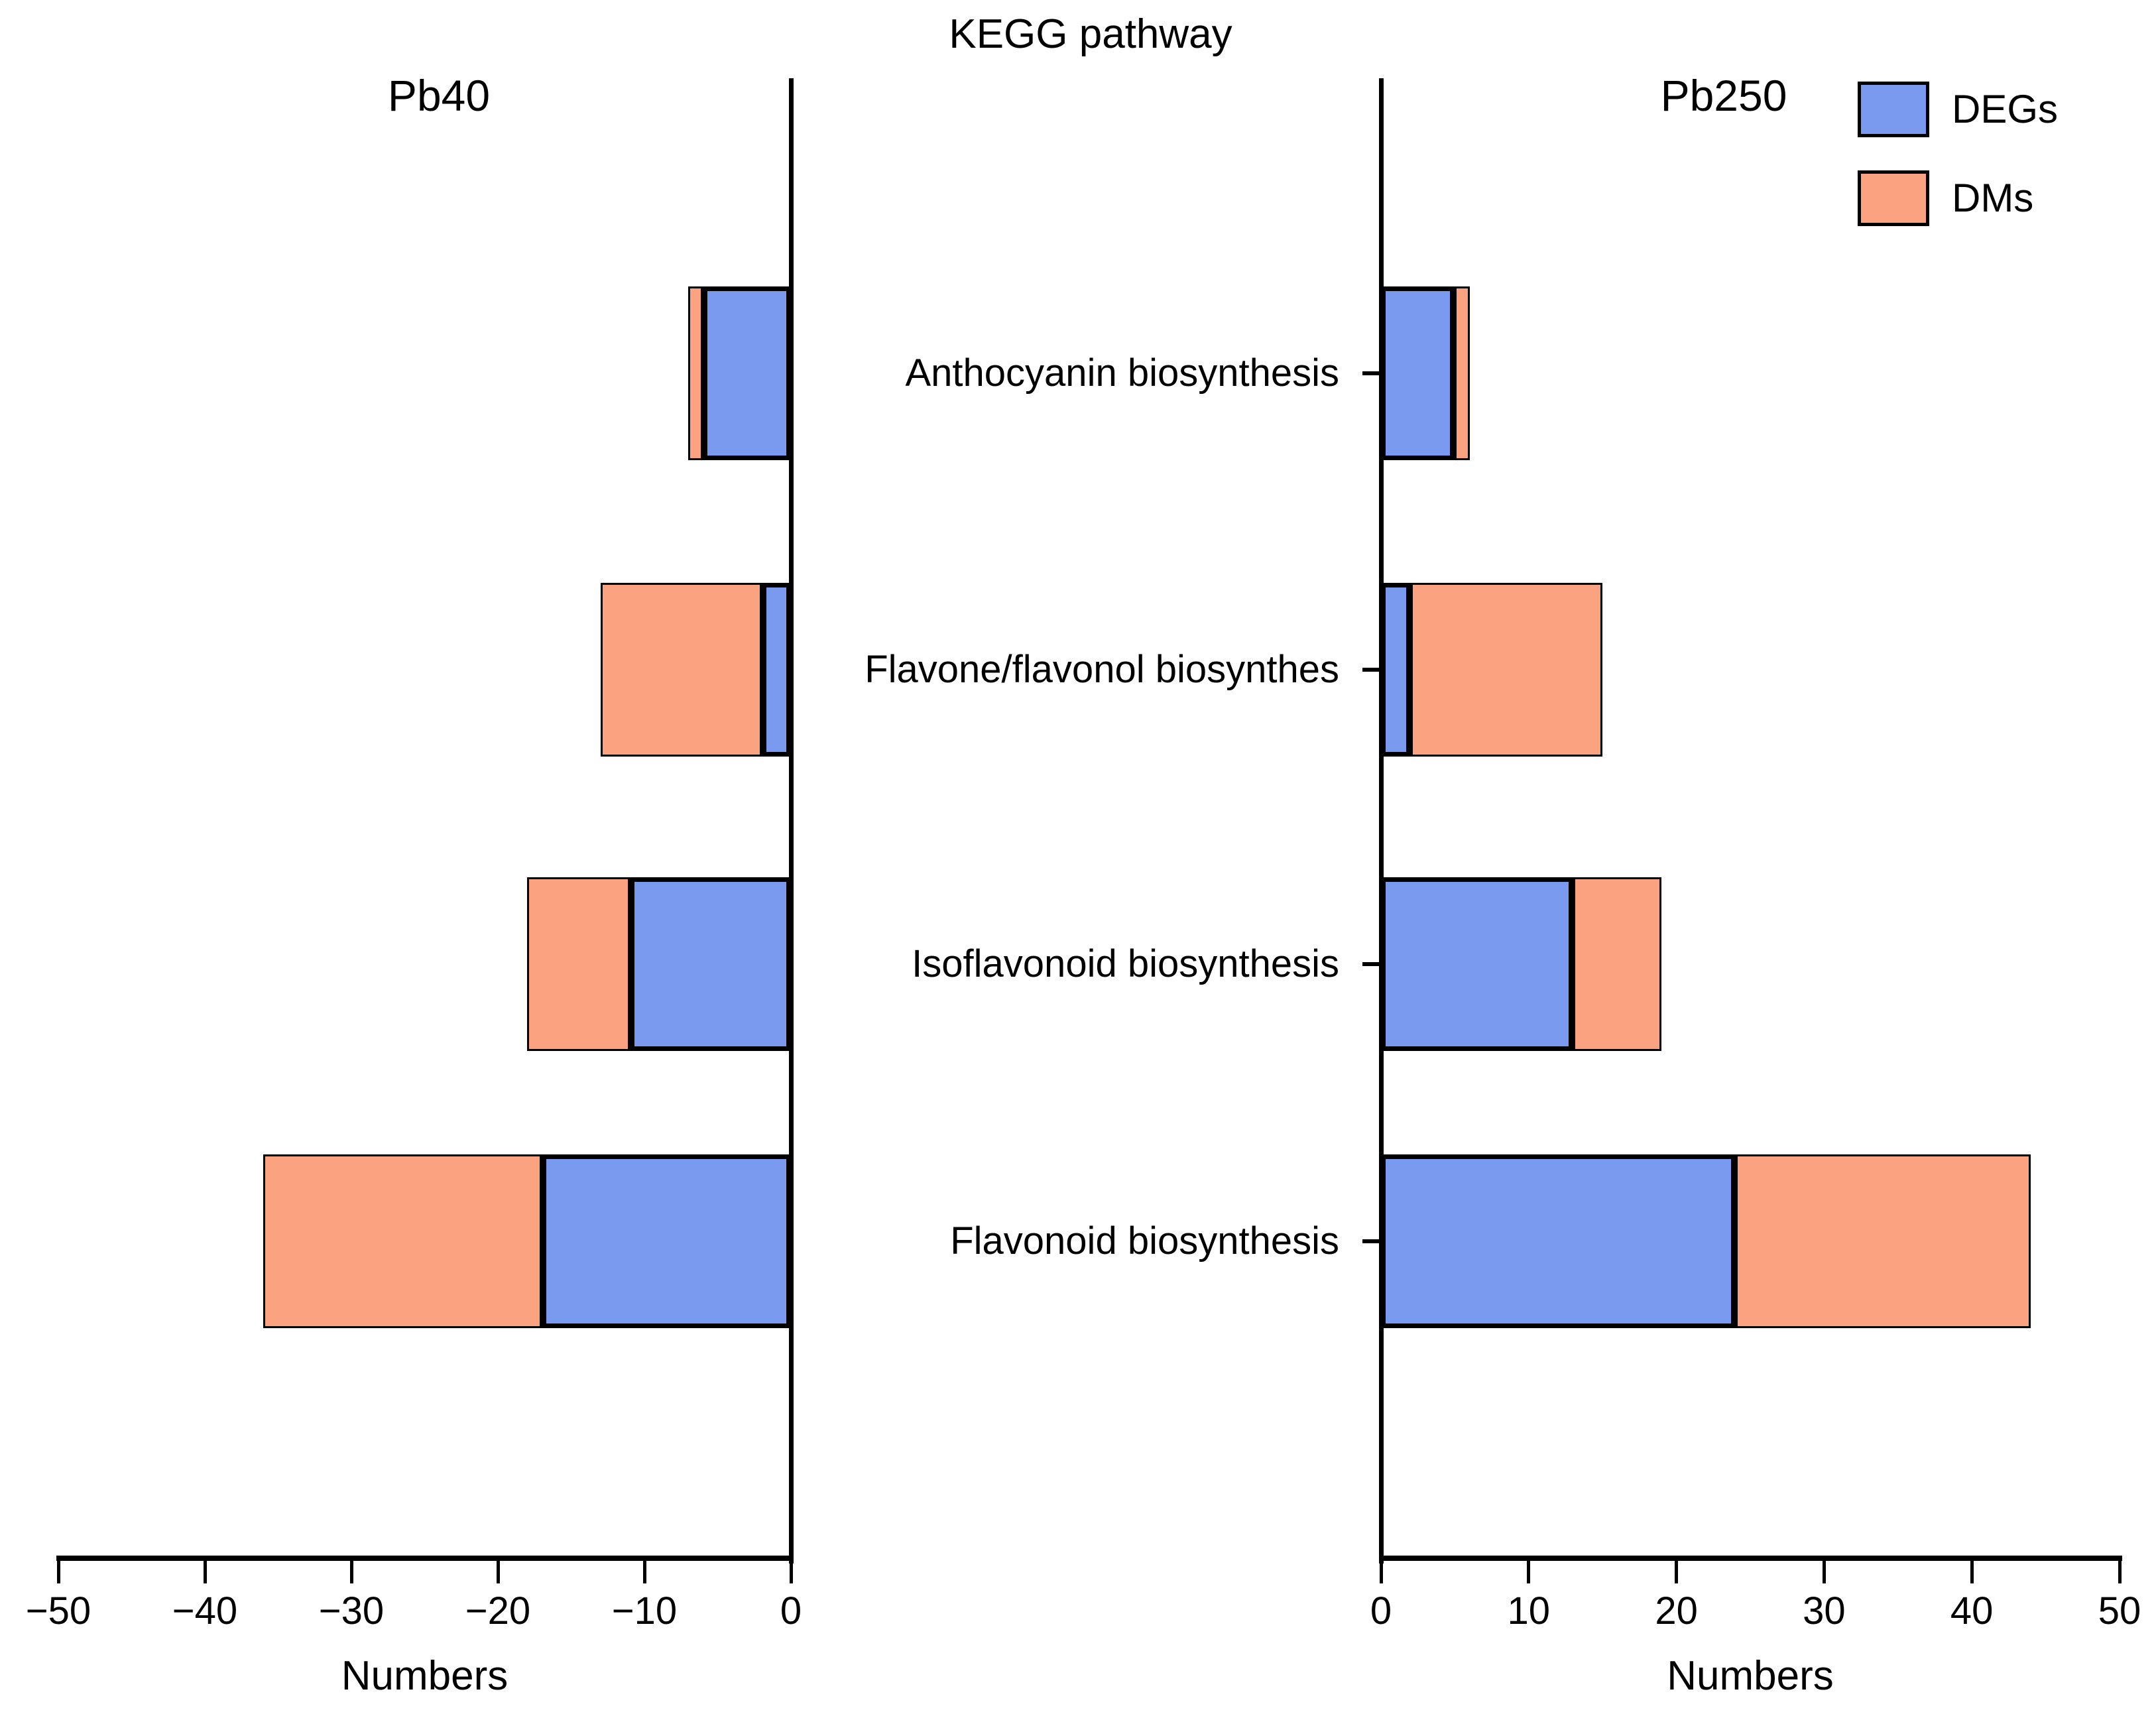 This screenshot has width=2156, height=1724. Describe the element at coordinates (1090, 34) in the screenshot. I see `chart-title: KEGG pathway` at that location.